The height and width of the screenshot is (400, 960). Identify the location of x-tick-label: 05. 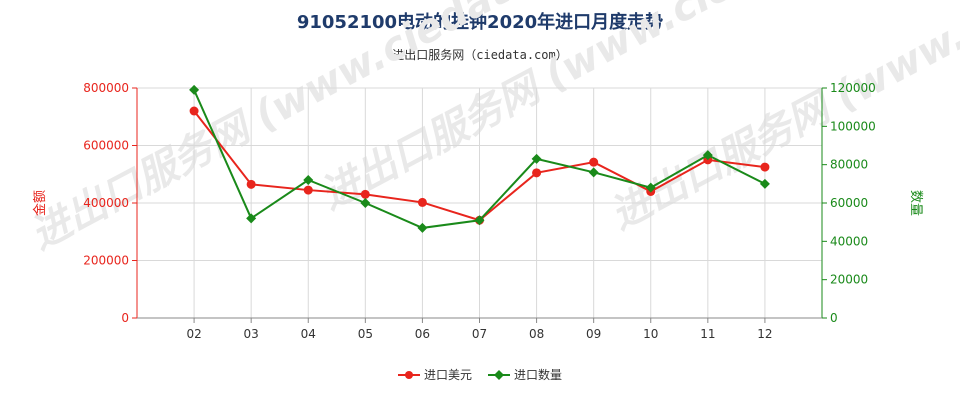
(365, 334).